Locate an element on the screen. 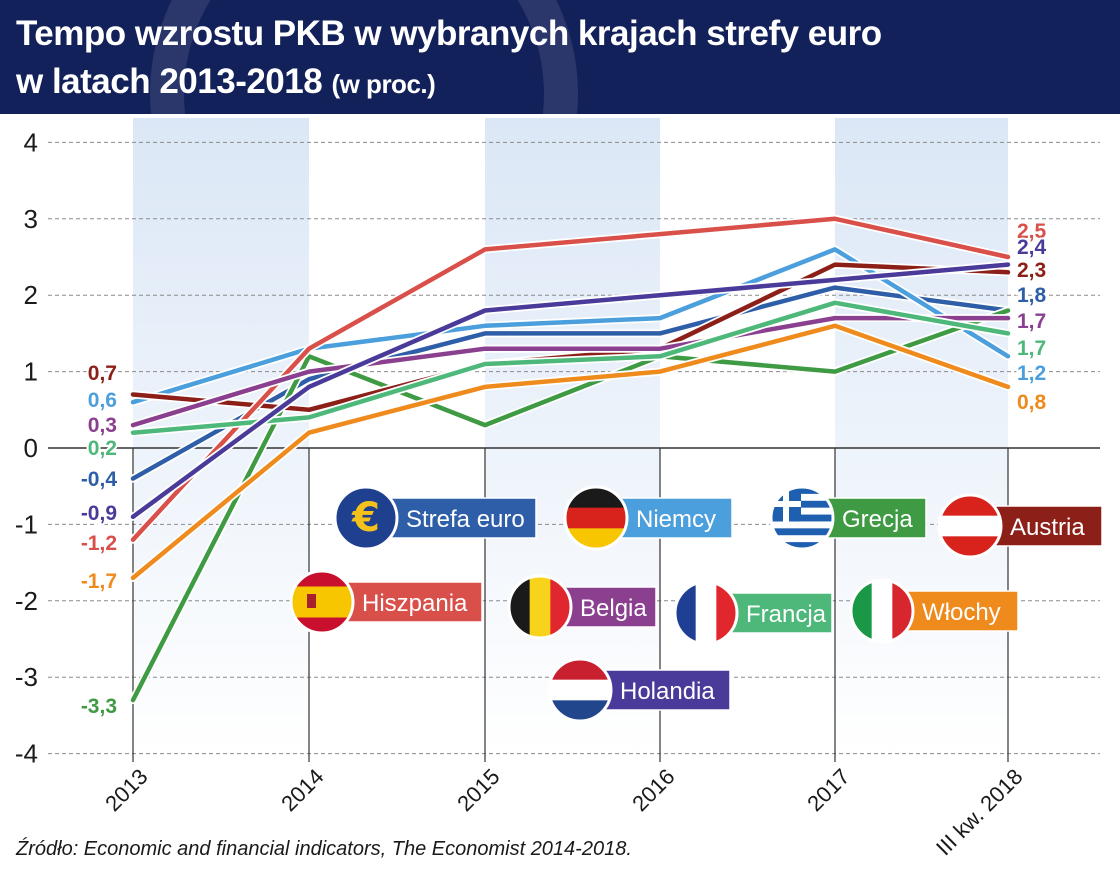 This screenshot has height=880, width=1120. y-tick-label: -1 is located at coordinates (26, 524).